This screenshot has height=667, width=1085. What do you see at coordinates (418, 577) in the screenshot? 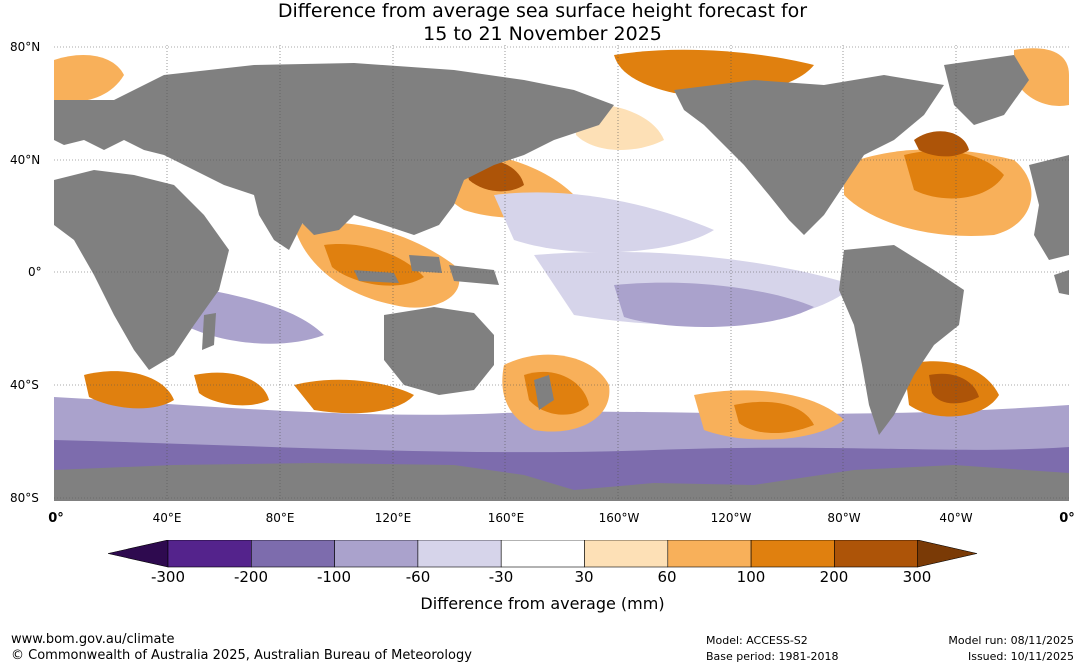
I see `legend-tick-minus-60: -60` at bounding box center [418, 577].